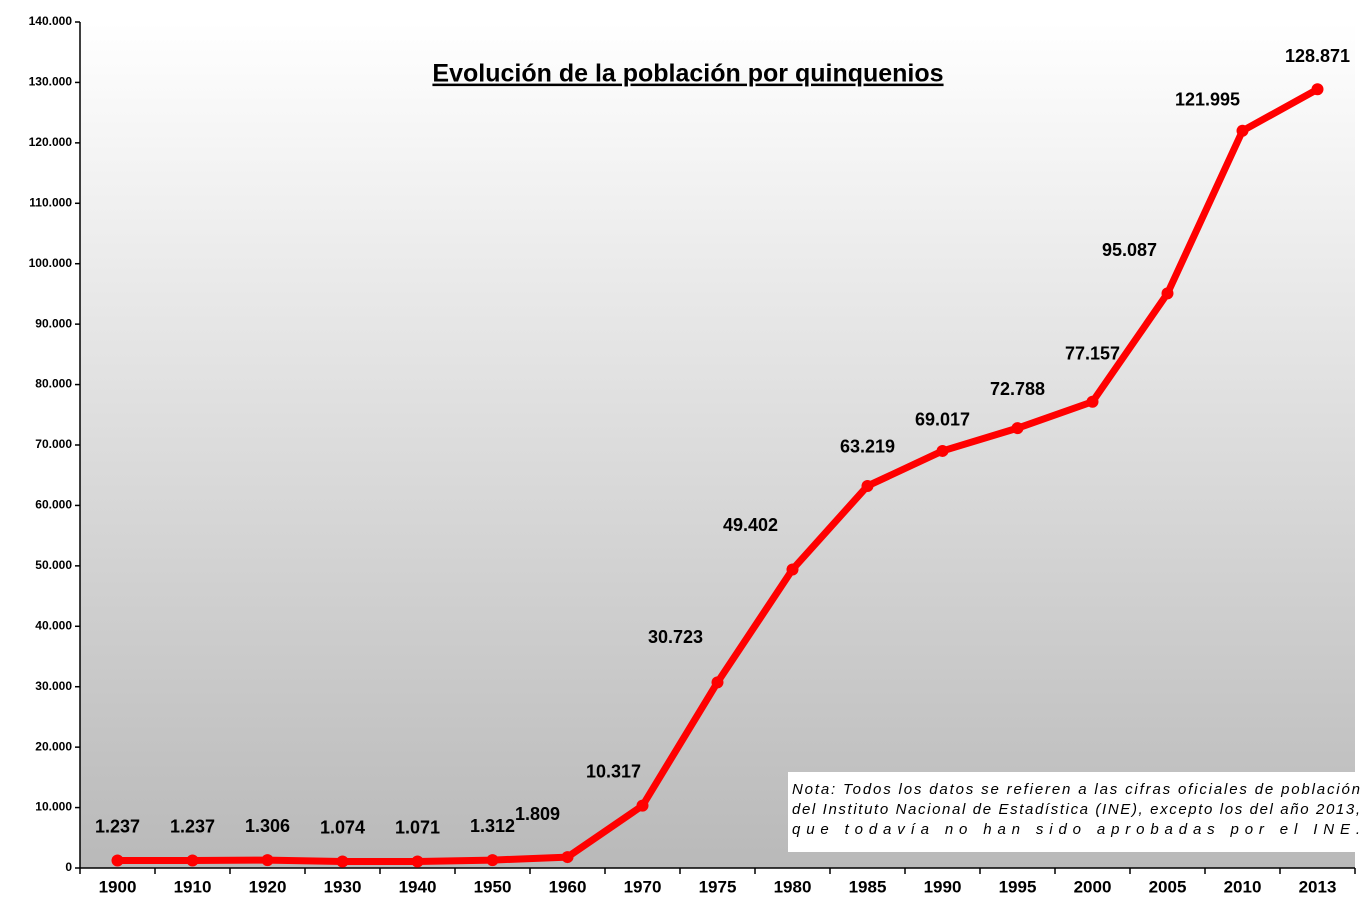  What do you see at coordinates (1092, 354) in the screenshot?
I see `data-label: 77.157` at bounding box center [1092, 354].